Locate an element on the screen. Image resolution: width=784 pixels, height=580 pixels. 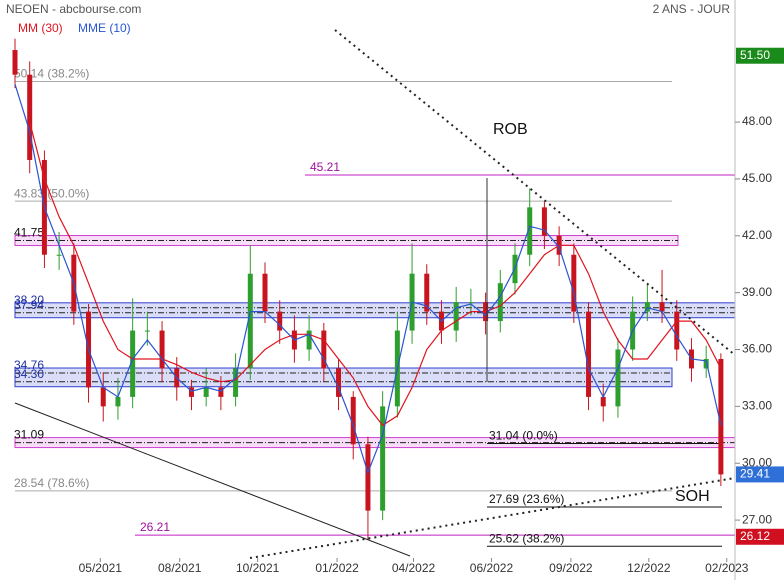
band-label: 31.09 is located at coordinates (29, 435).